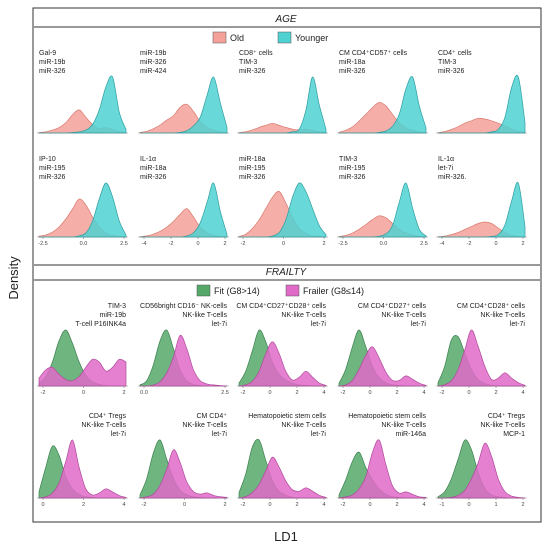 Image resolution: width=546 pixels, height=550 pixels. Describe the element at coordinates (225, 393) in the screenshot. I see `tick-label: 2.5` at that location.